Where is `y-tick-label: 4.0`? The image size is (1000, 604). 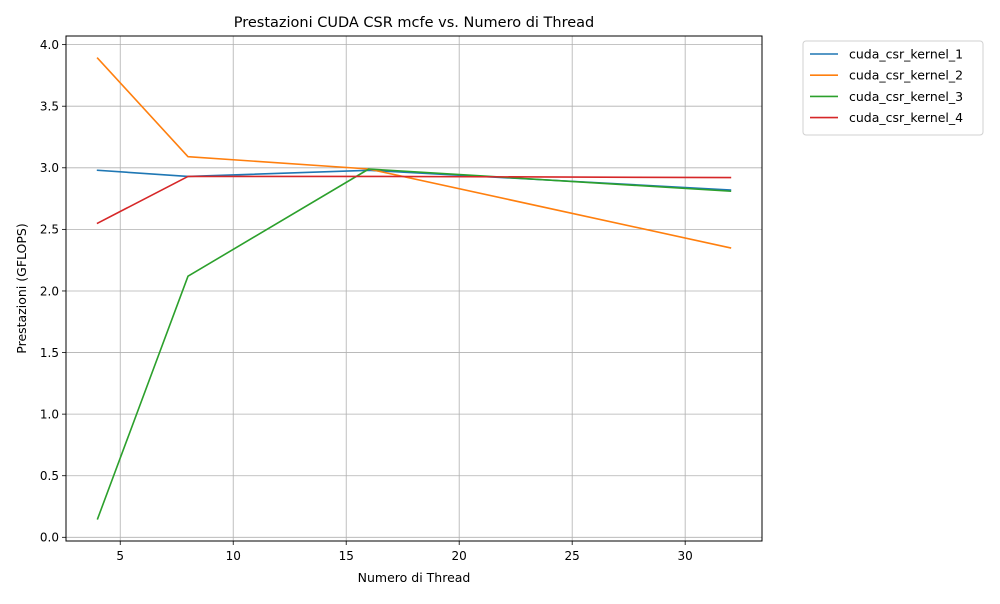 y-tick-label: 4.0 is located at coordinates (49, 45).